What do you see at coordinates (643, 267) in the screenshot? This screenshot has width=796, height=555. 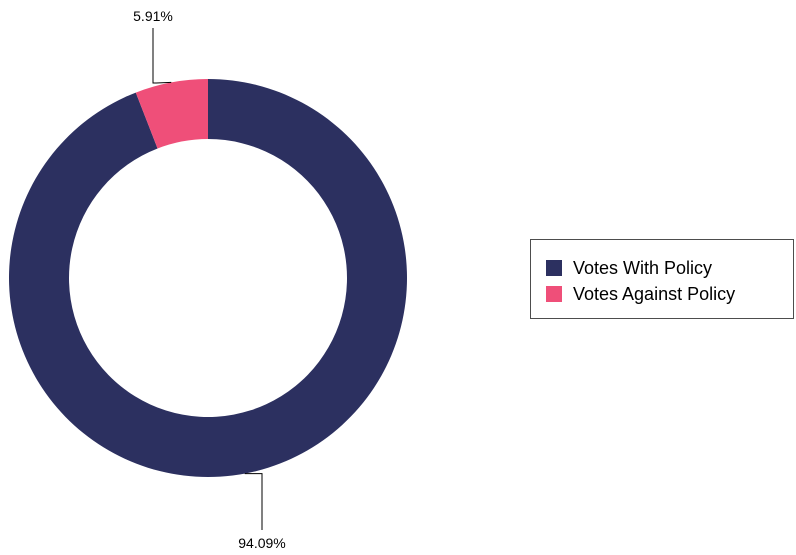 I see `legend-label-votes-with-policy: Votes With Policy` at bounding box center [643, 267].